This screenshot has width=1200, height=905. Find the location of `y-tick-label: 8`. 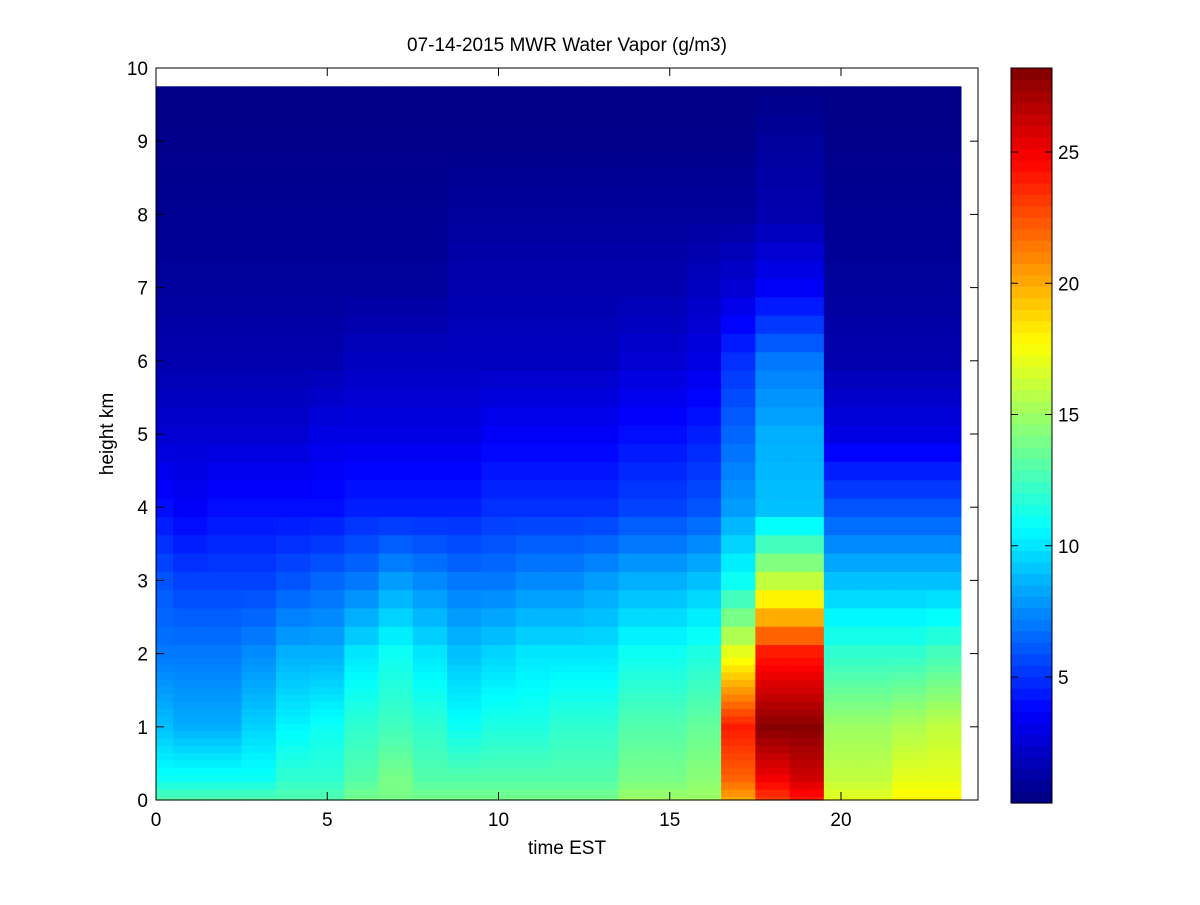

y-tick-label: 8 is located at coordinates (142, 215).